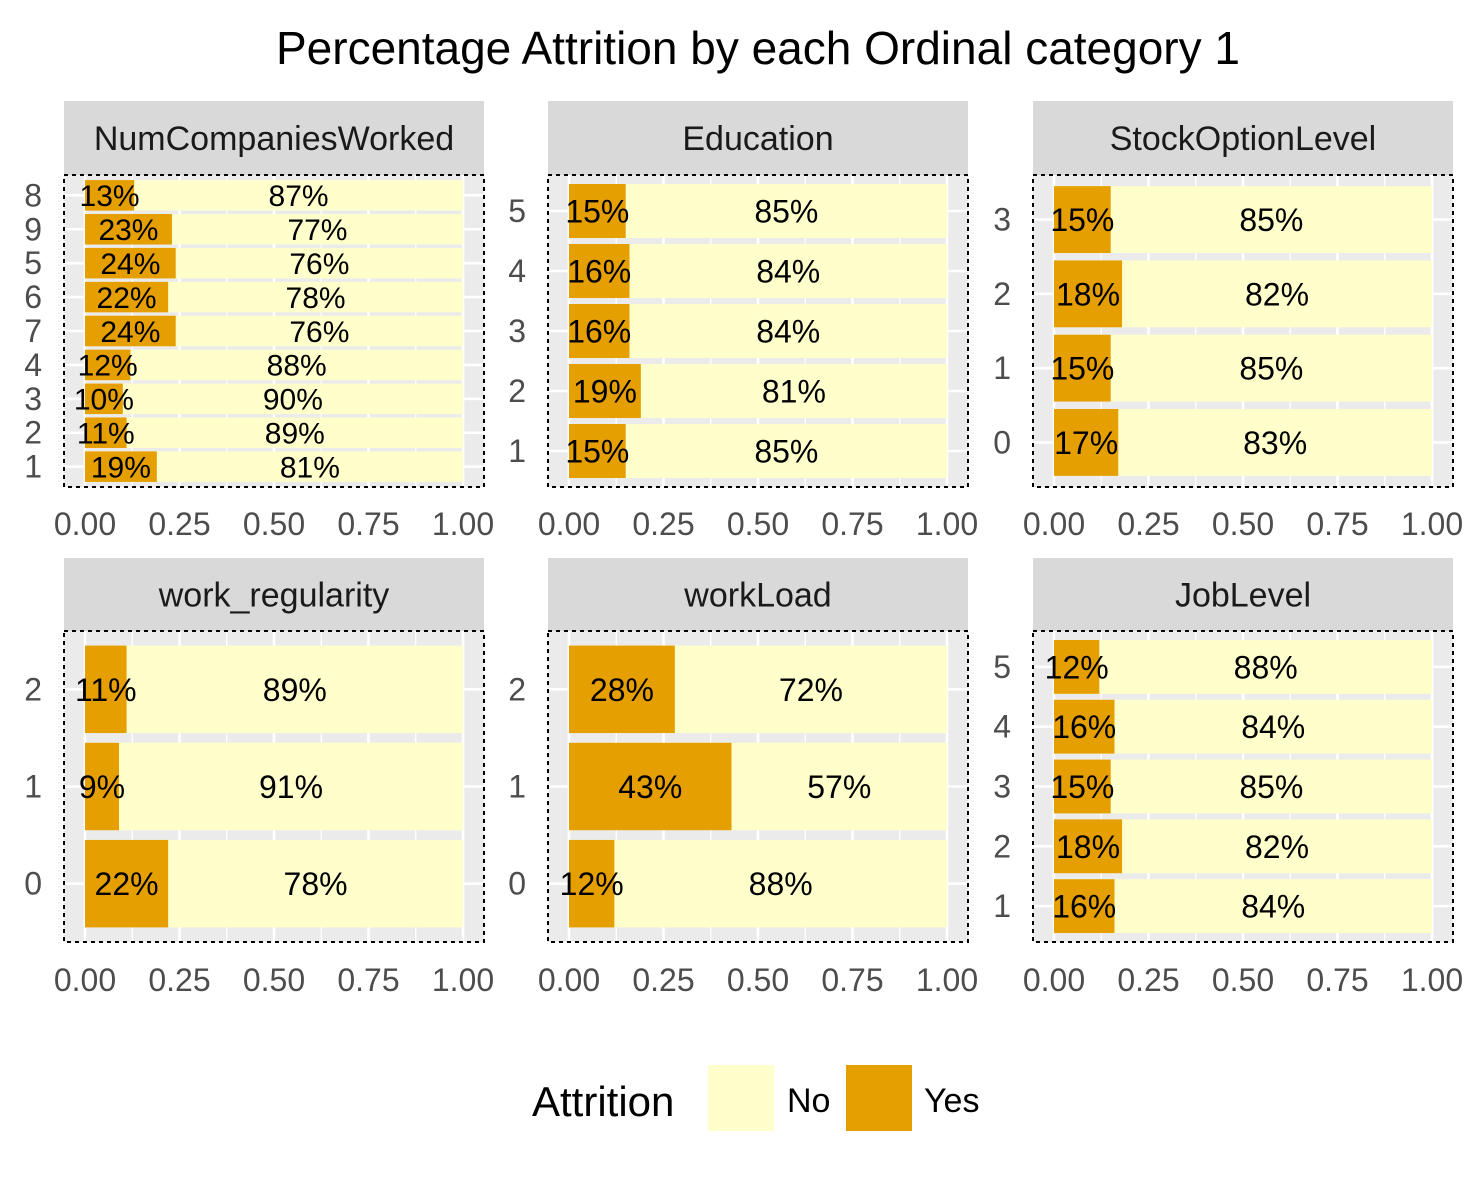 The image size is (1476, 1181). Describe the element at coordinates (102, 787) in the screenshot. I see `data-label-yes: 9%` at that location.